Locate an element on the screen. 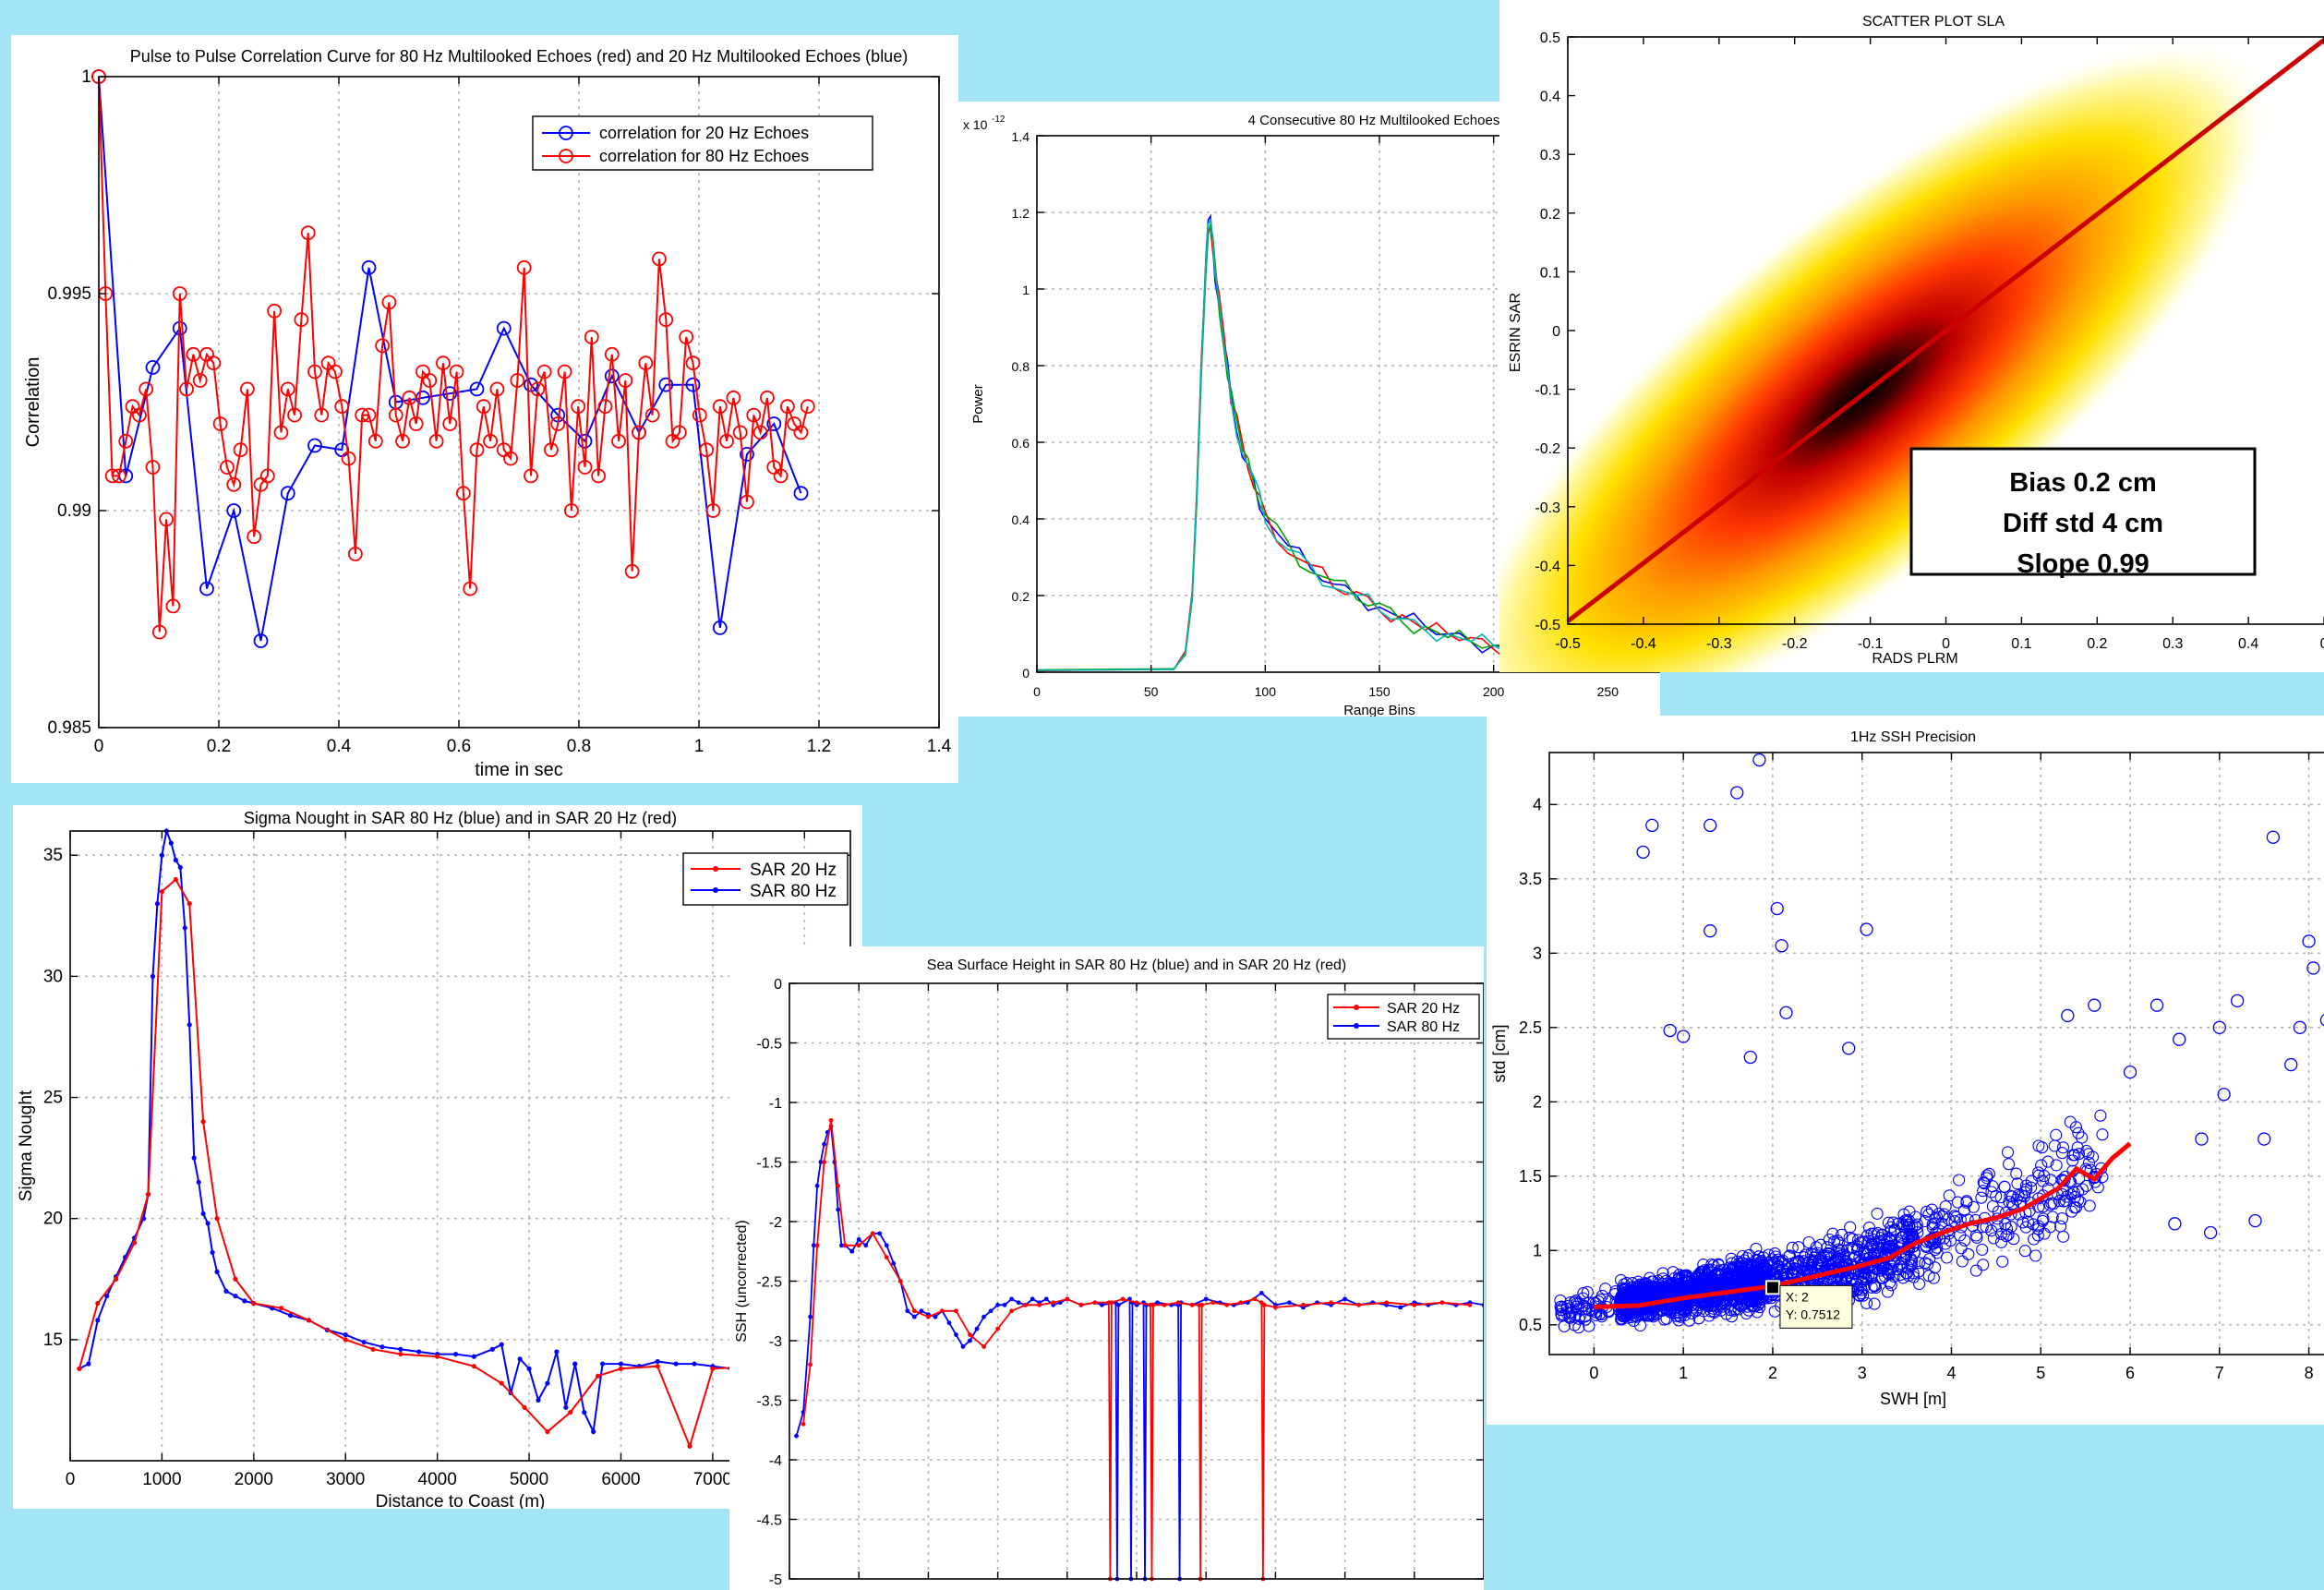 The width and height of the screenshot is (2324, 1590). y-tick-label: -3.5 is located at coordinates (769, 1402).